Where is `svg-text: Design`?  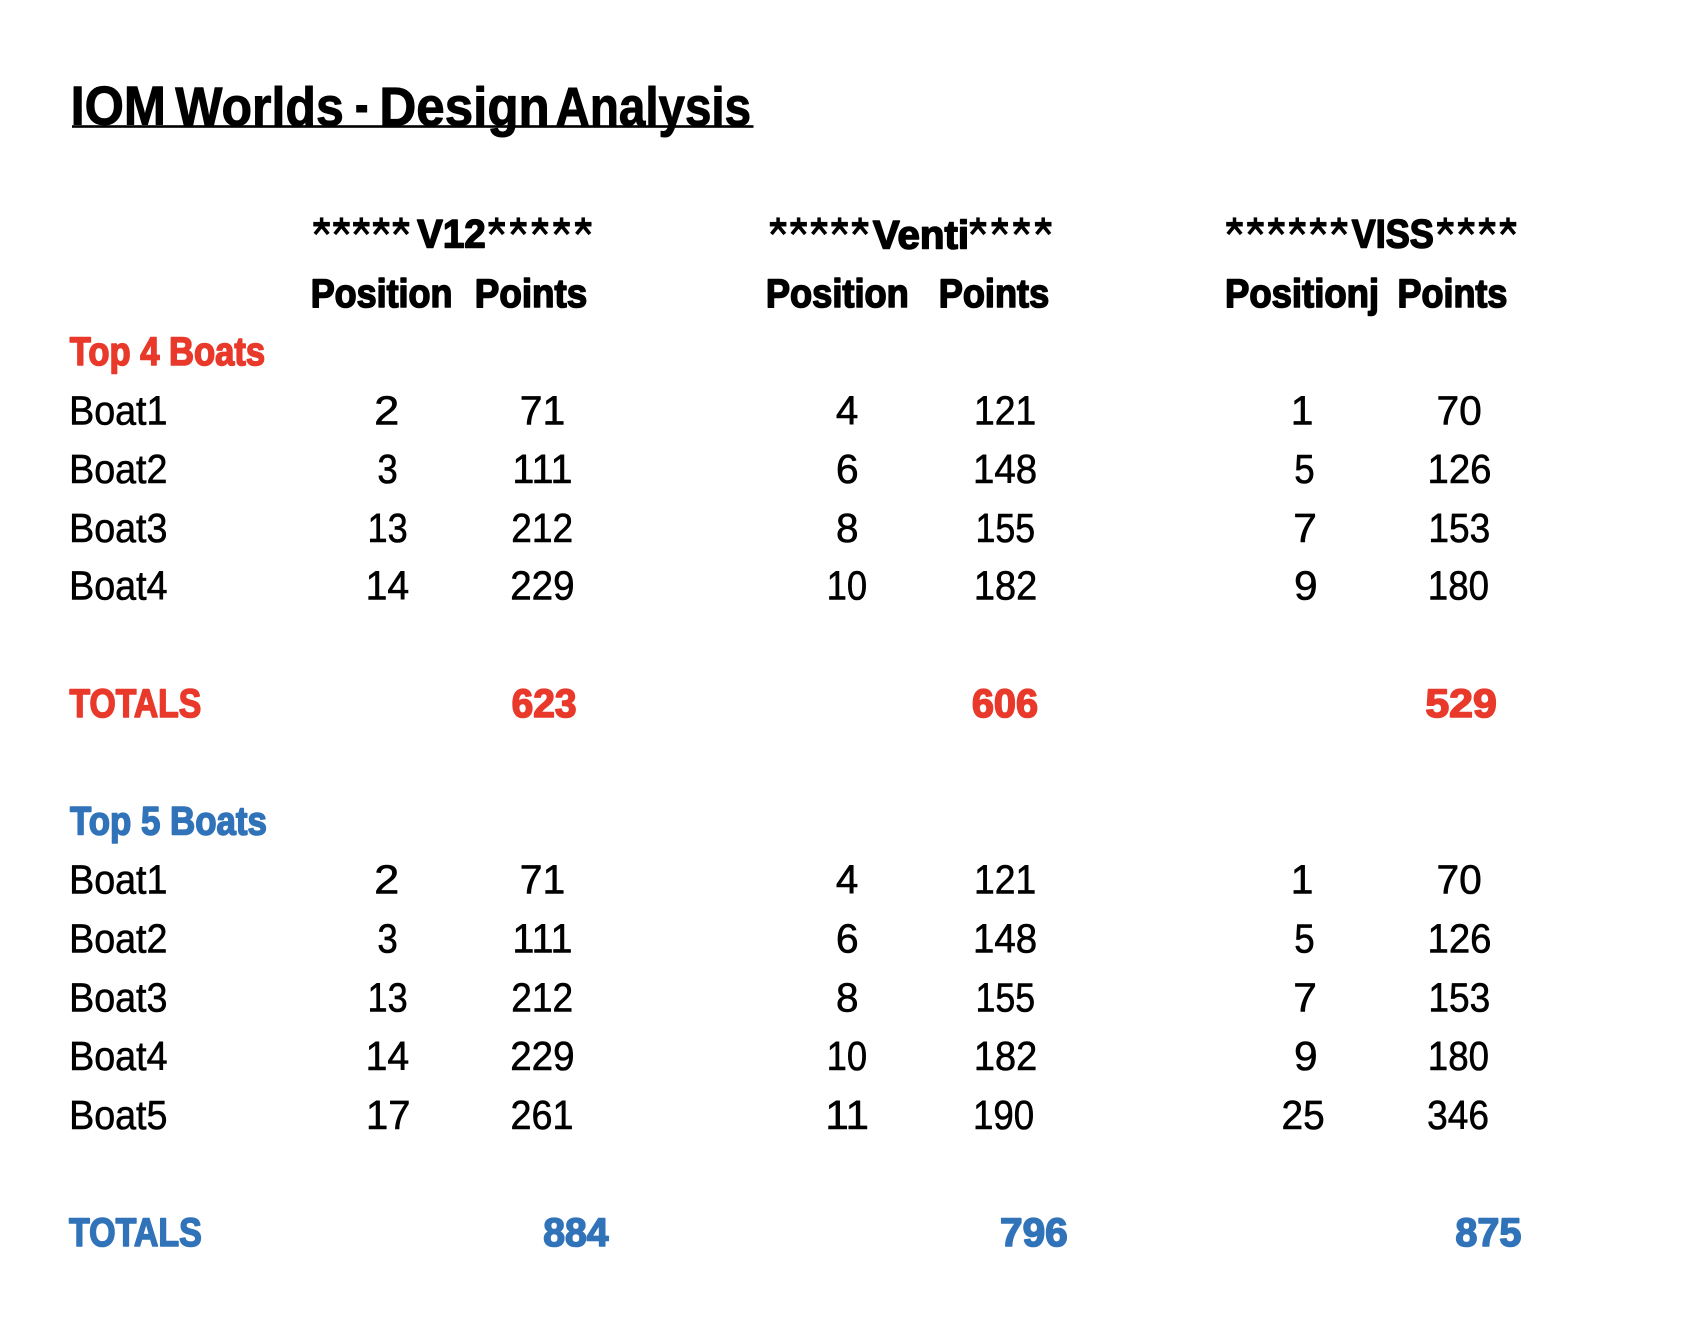 svg-text: Design is located at coordinates (464, 107).